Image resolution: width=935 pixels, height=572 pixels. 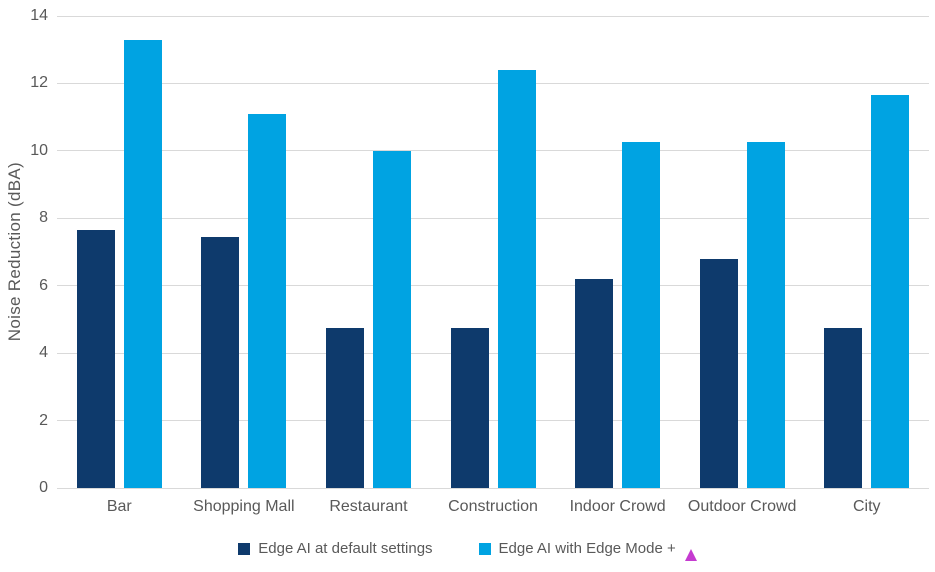 What do you see at coordinates (43, 218) in the screenshot?
I see `y-tick-label-8: 8` at bounding box center [43, 218].